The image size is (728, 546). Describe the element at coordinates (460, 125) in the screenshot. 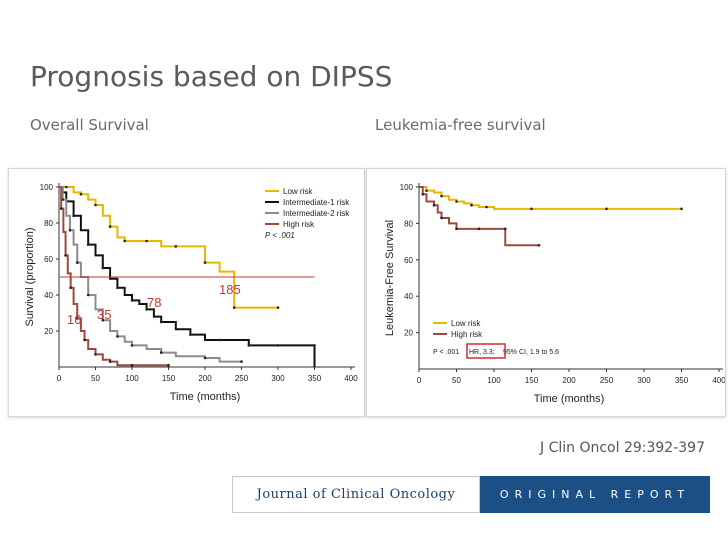

I see `subtitle-leukemia-free-survival: Leukemia-free survival` at that location.